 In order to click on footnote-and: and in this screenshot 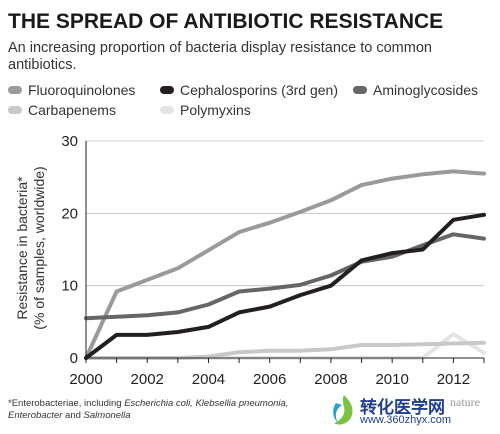, I will do `click(73, 415)`.